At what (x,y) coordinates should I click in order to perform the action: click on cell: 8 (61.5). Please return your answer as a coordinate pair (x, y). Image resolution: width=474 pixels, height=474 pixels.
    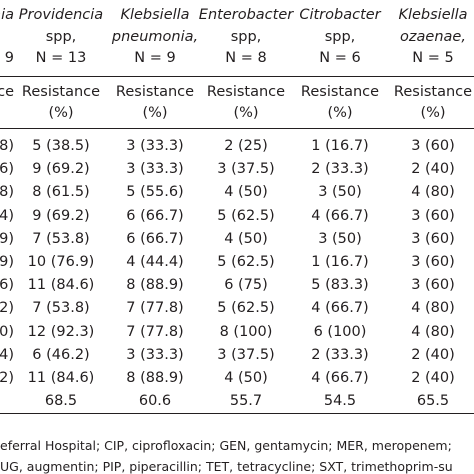
    Looking at the image, I should click on (61, 192).